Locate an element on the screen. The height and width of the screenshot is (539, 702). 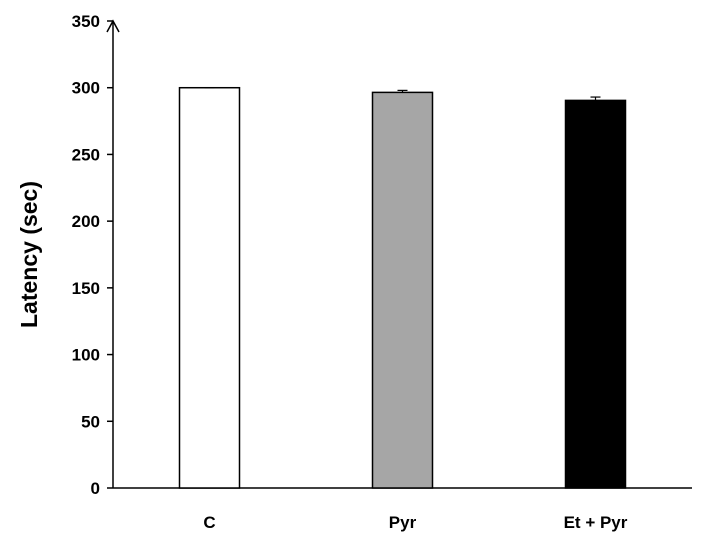
category-label: Et + Pyr is located at coordinates (596, 522).